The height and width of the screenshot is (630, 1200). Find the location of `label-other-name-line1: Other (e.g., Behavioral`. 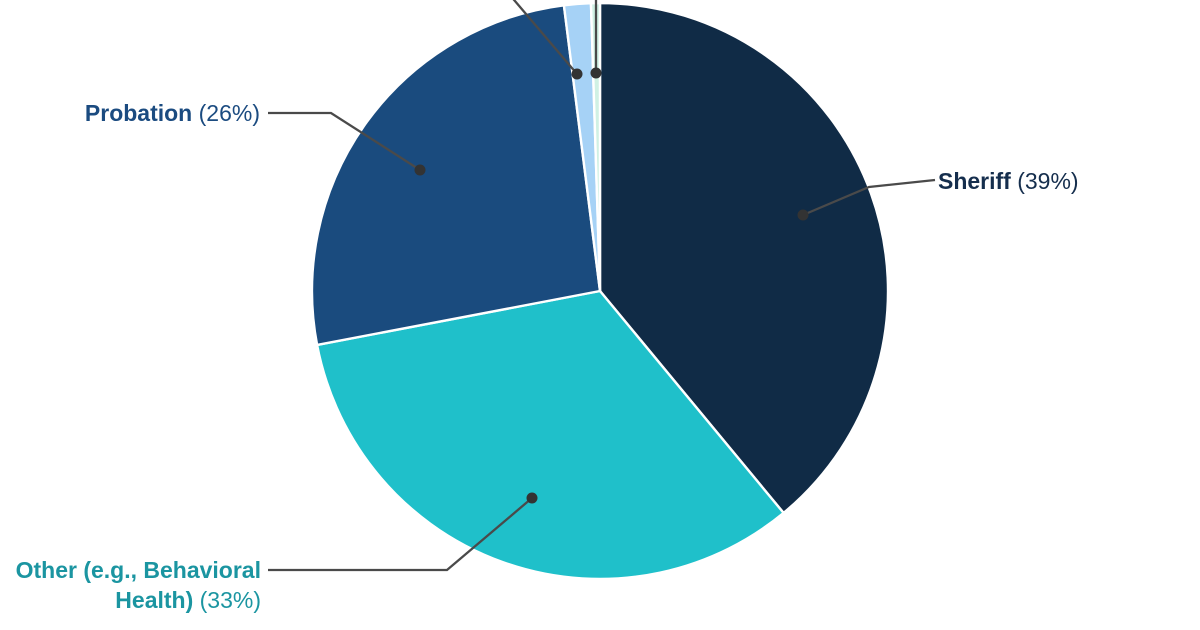

label-other-name-line1: Other (e.g., Behavioral is located at coordinates (138, 570).